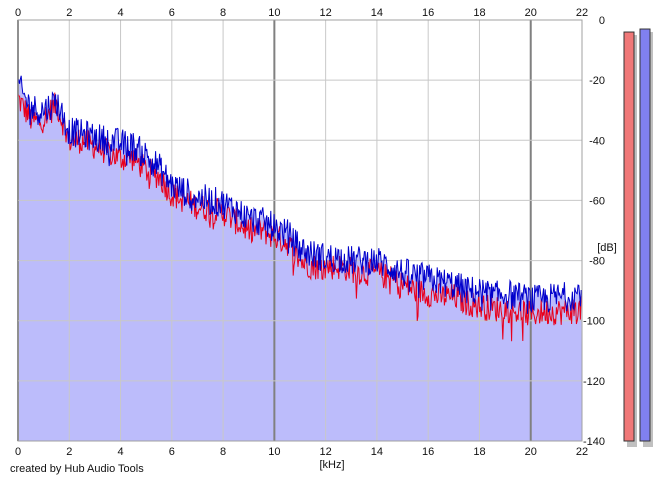 This screenshot has height=486, width=664. Describe the element at coordinates (597, 81) in the screenshot. I see `y-tick-label: -20` at that location.